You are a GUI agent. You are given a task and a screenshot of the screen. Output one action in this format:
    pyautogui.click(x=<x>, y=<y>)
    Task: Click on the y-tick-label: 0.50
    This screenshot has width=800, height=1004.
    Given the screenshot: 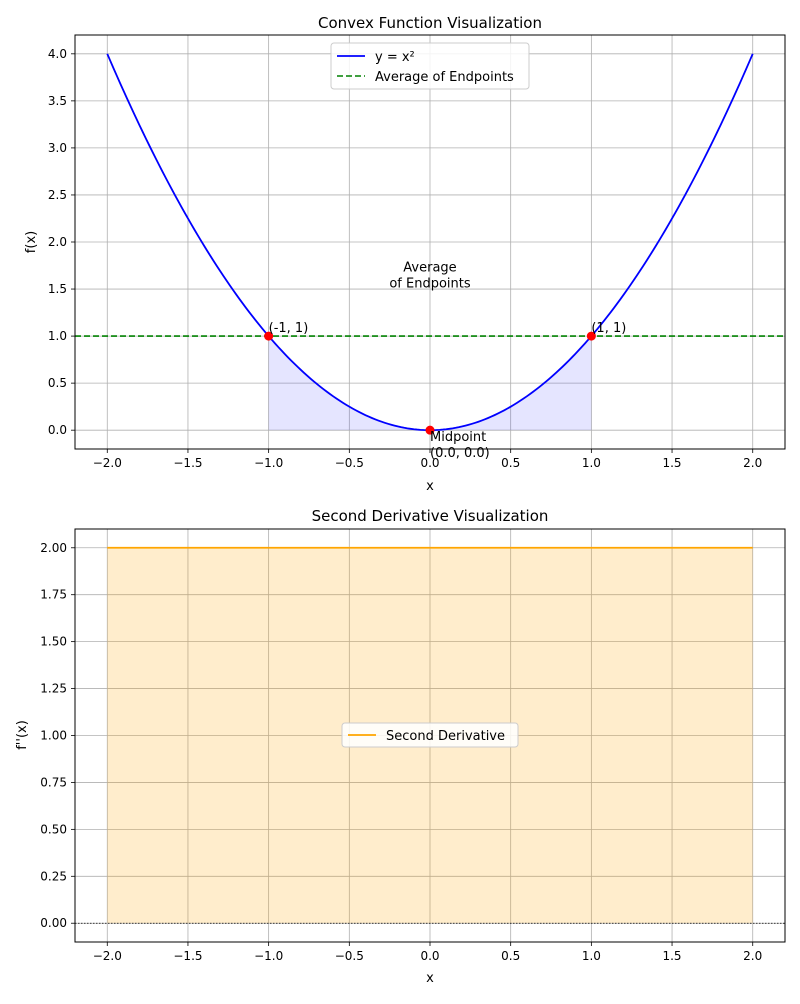 What is the action you would take?
    pyautogui.click(x=53, y=829)
    